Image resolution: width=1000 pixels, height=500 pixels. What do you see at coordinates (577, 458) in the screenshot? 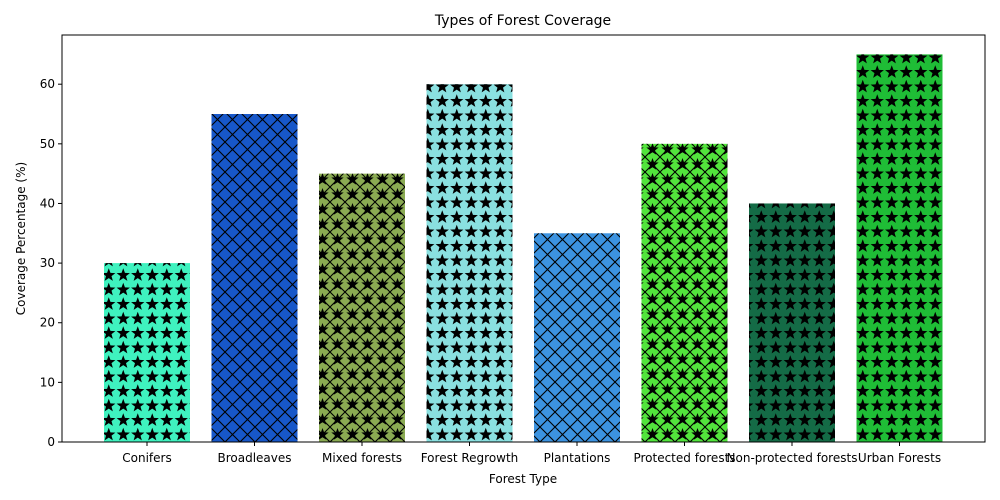
I see `x-tick-label: Plantations` at bounding box center [577, 458].